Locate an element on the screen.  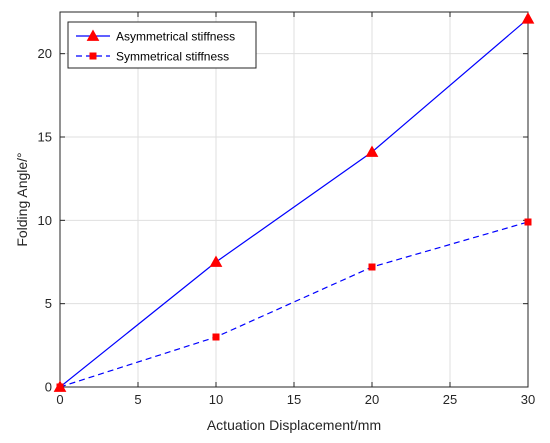
y-tick-label: 10 is located at coordinates (45, 220).